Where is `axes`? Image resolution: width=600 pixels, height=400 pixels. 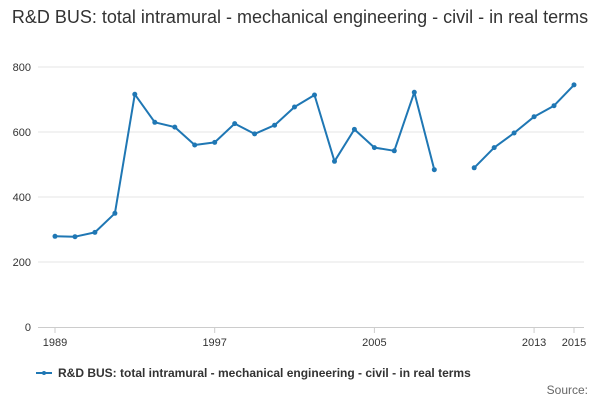
axes is located at coordinates (311, 330).